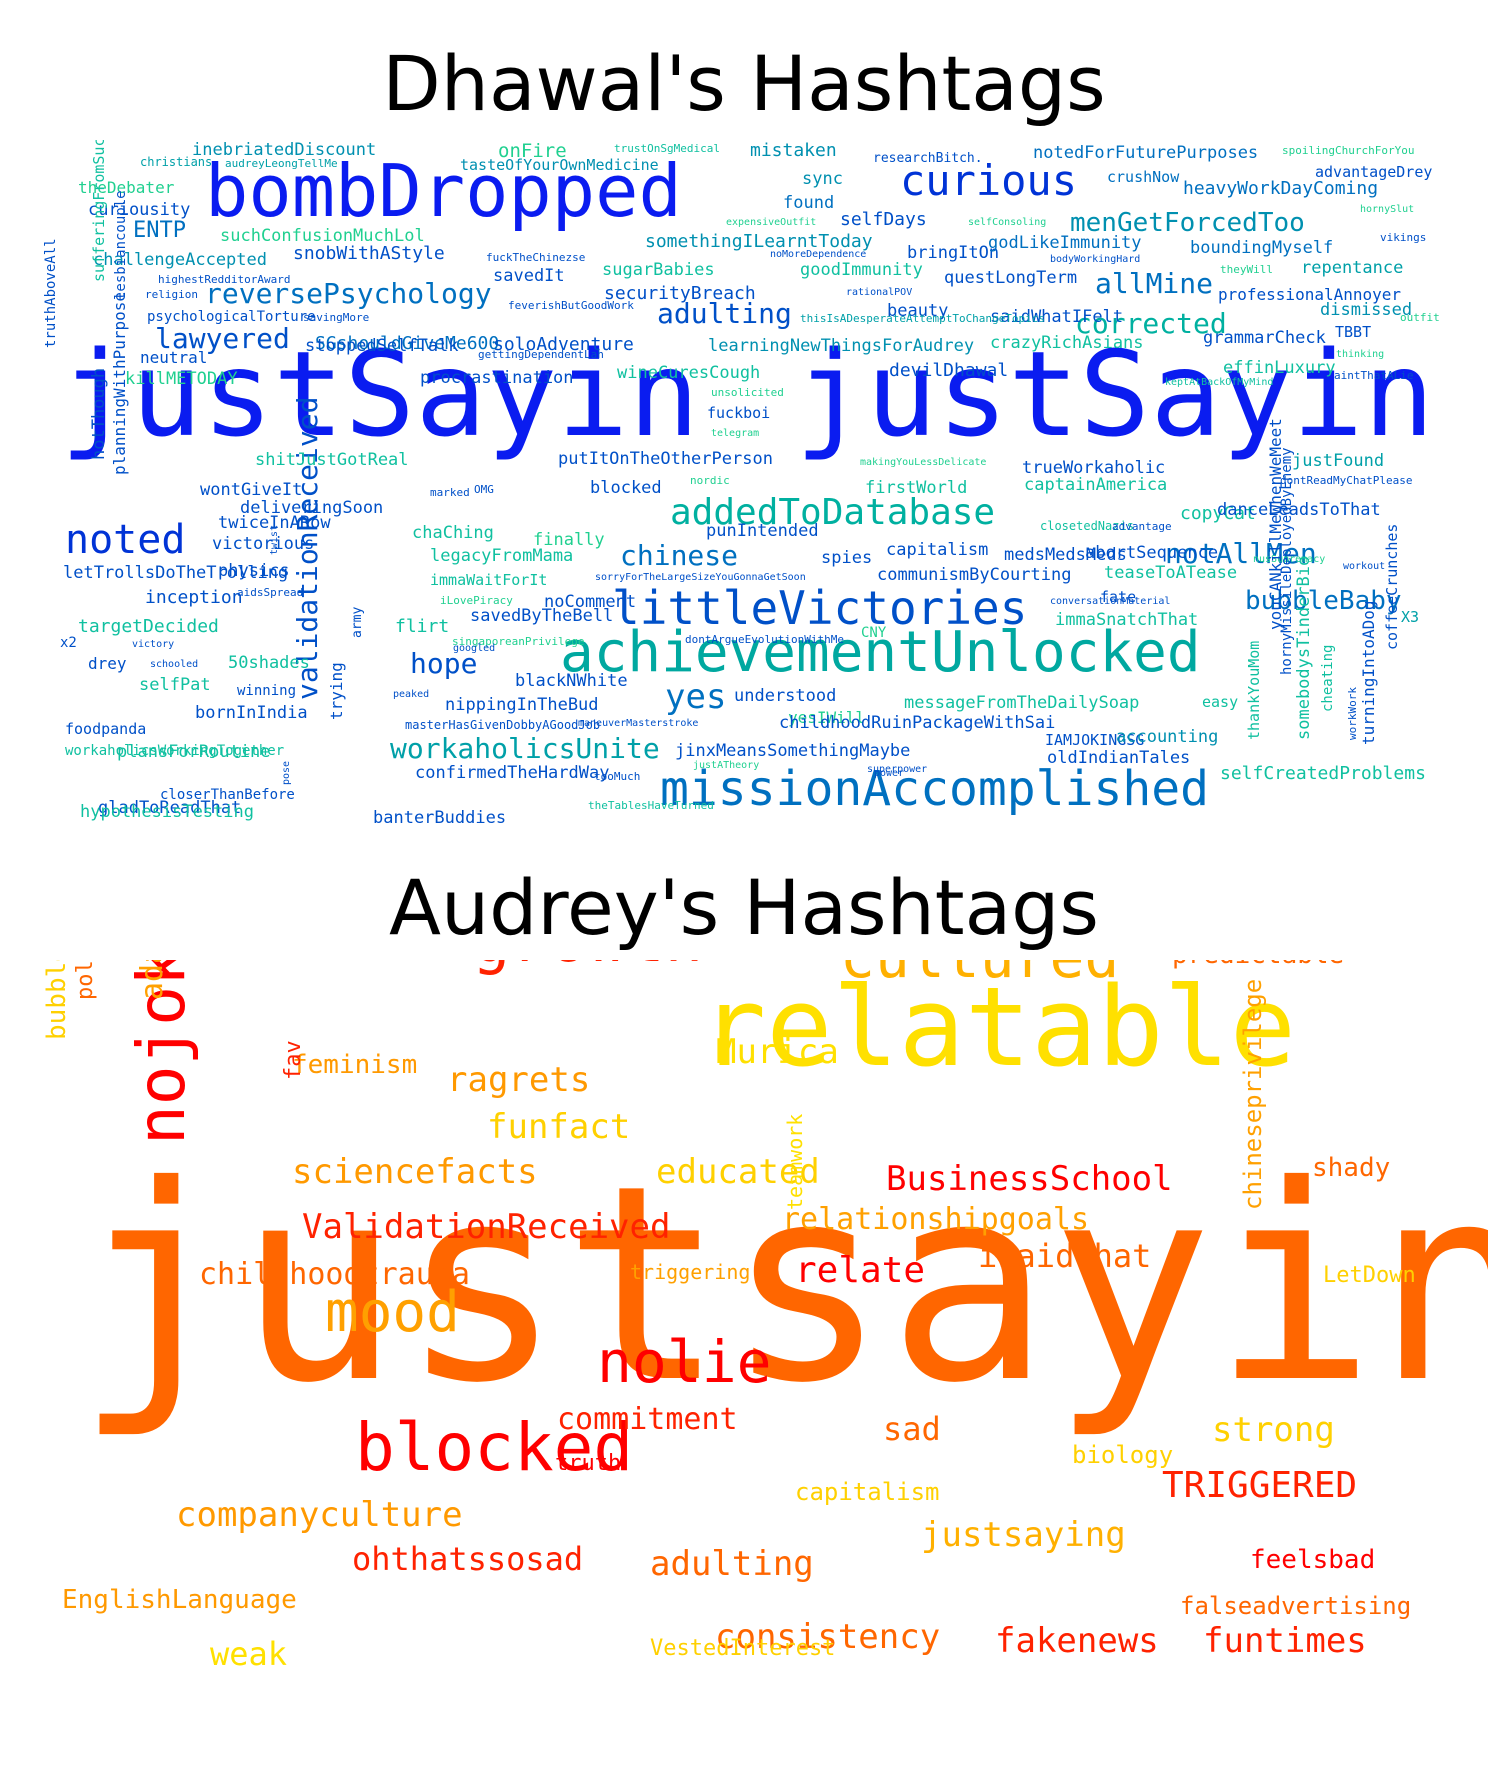 Image resolution: width=1488 pixels, height=1772 pixels. I want to click on hashtag-word: selfDays, so click(883, 219).